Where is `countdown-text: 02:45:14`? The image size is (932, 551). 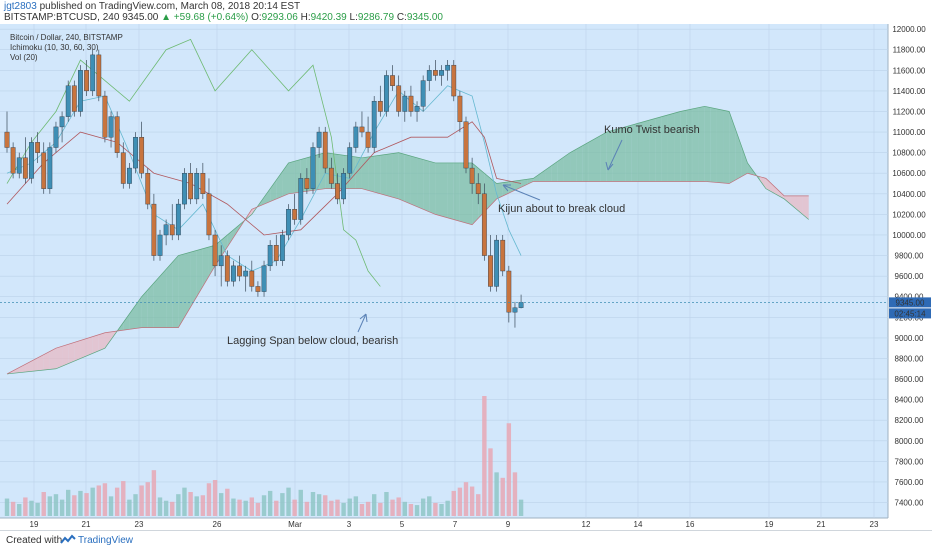 countdown-text: 02:45:14 is located at coordinates (910, 313).